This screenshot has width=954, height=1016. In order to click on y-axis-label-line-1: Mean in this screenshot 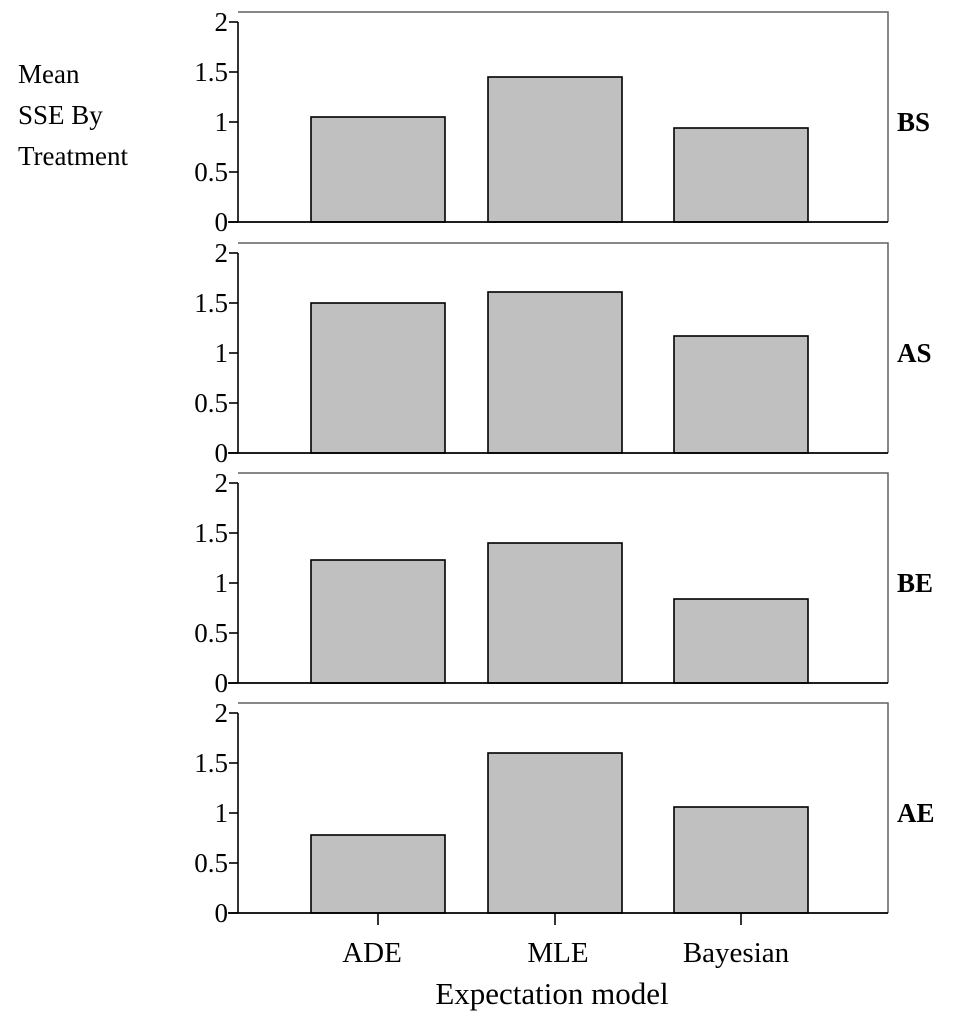, I will do `click(49, 74)`.